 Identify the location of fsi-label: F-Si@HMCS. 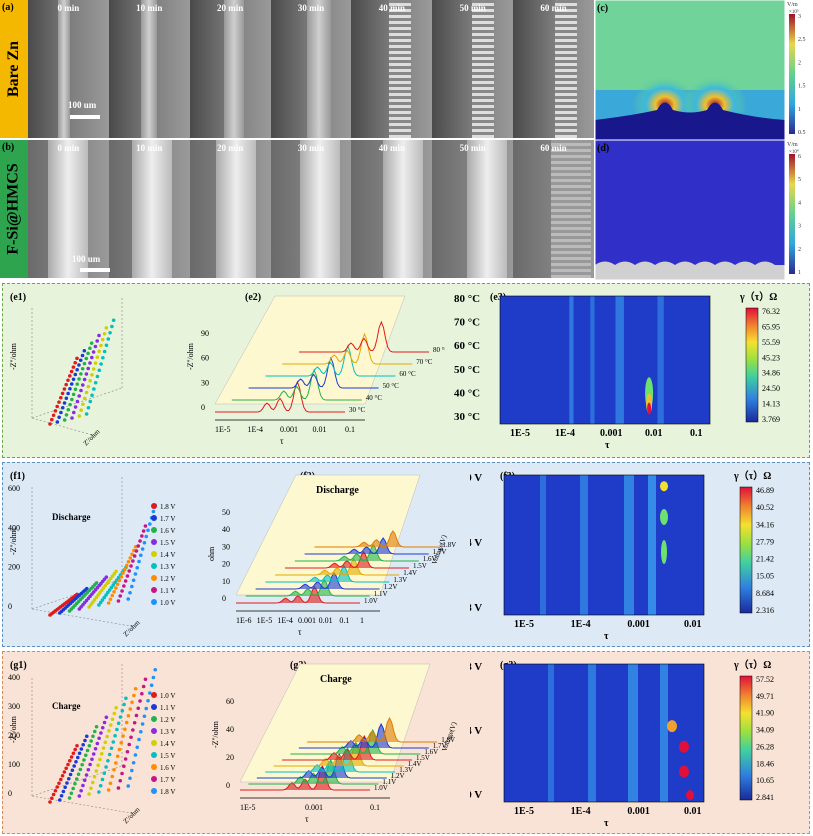
(14, 209).